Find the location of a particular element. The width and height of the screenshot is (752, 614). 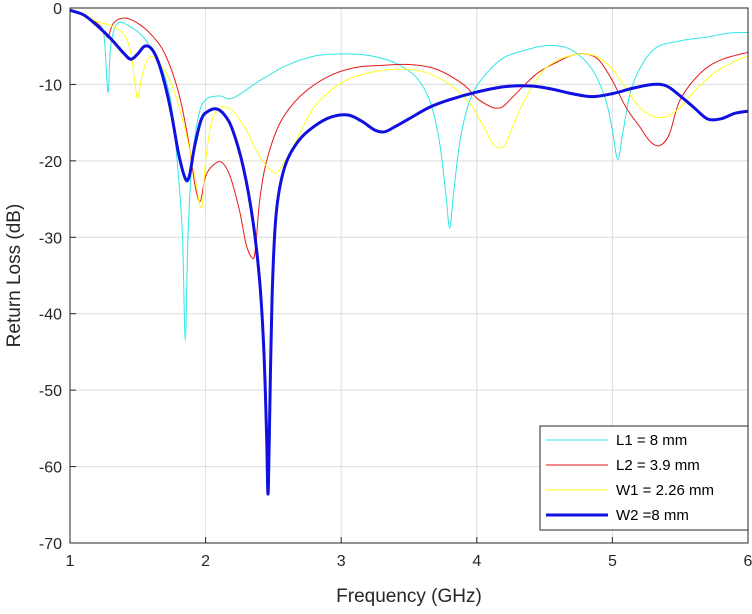

y-tick-label: -60 is located at coordinates (50, 468).